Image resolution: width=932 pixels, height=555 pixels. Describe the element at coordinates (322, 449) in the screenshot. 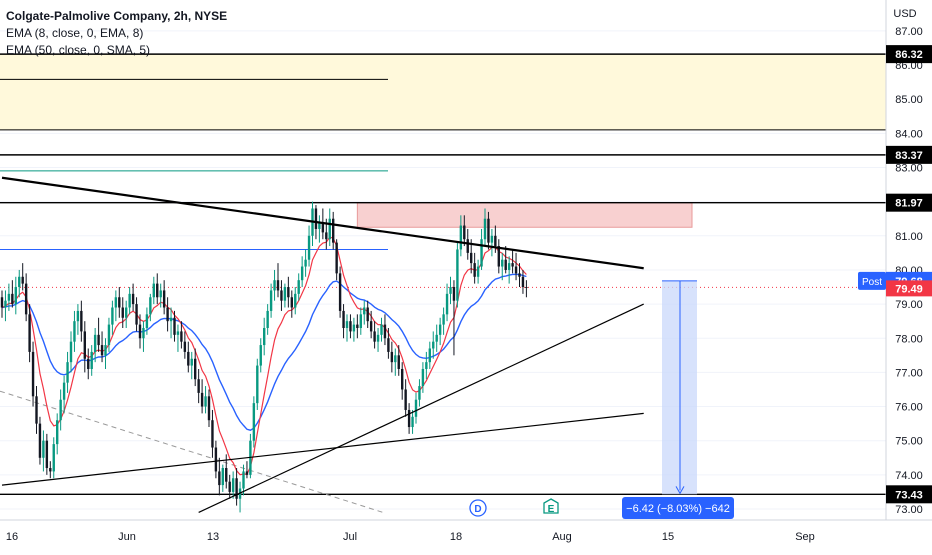

I see `ascending-support-flat` at that location.